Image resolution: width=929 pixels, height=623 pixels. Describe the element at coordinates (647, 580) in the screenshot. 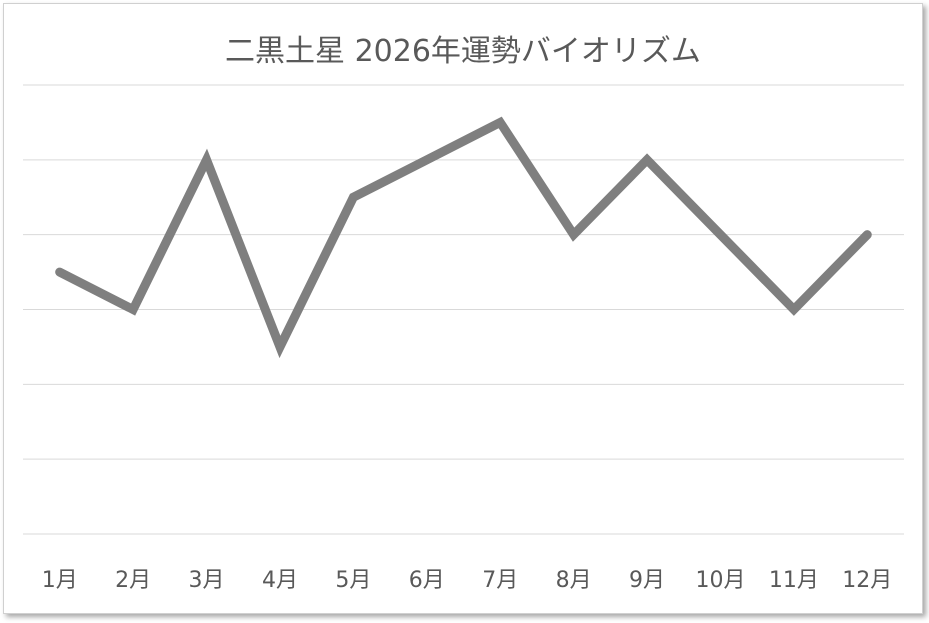

I see `x-tick-label: 9月` at that location.